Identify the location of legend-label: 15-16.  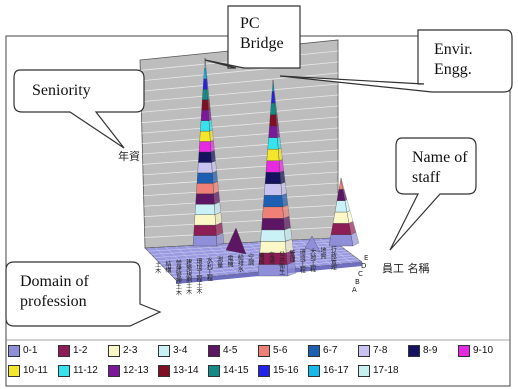
(286, 370).